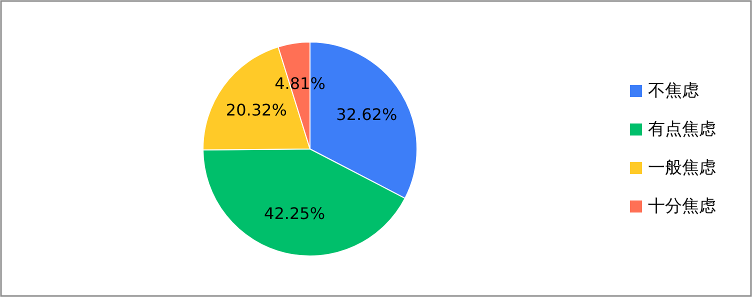 Image resolution: width=752 pixels, height=297 pixels. I want to click on legend-label: 有点焦虑, so click(682, 130).